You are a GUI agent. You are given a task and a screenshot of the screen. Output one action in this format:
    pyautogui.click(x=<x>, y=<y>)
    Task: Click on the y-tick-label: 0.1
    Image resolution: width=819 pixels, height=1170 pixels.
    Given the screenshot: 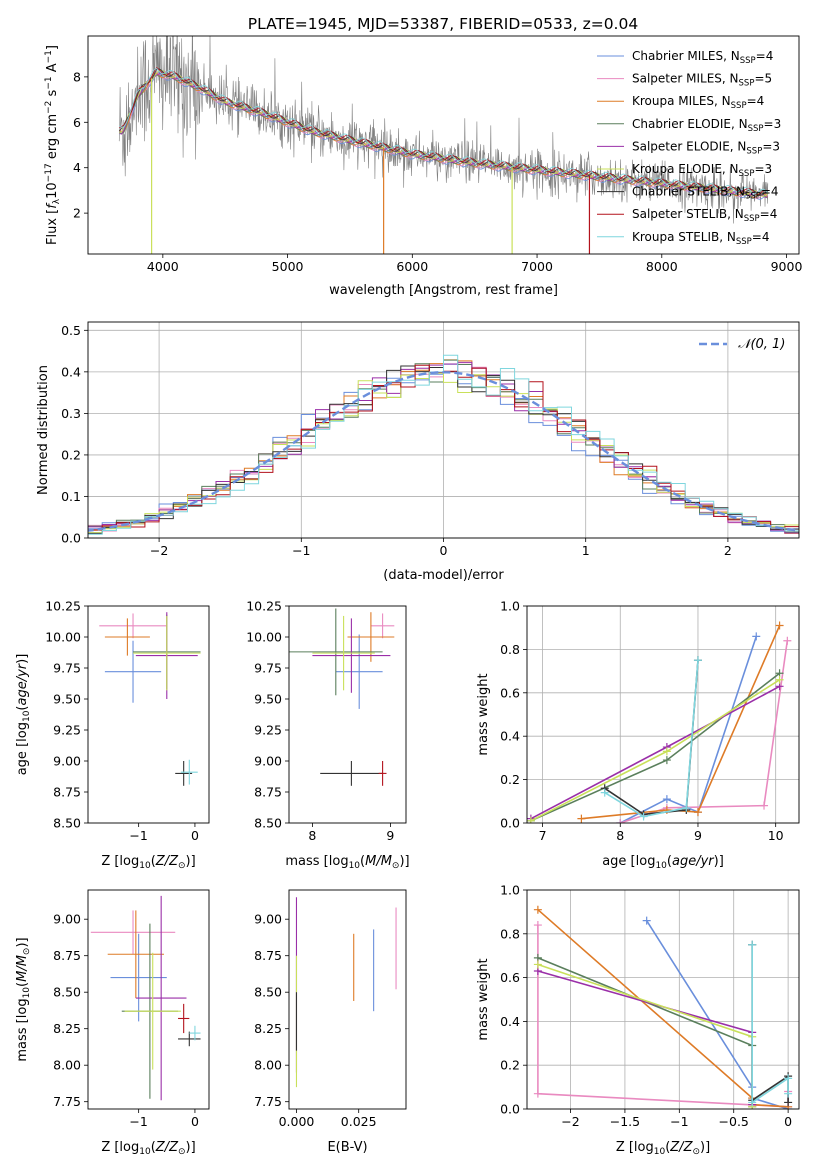 What is the action you would take?
    pyautogui.click(x=71, y=496)
    